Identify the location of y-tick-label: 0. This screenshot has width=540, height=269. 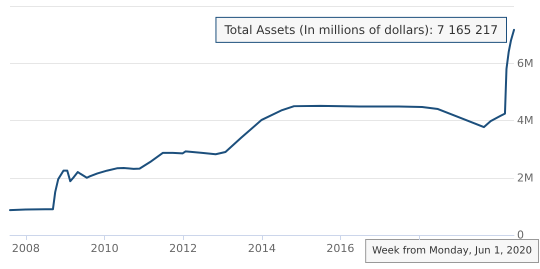
(520, 235).